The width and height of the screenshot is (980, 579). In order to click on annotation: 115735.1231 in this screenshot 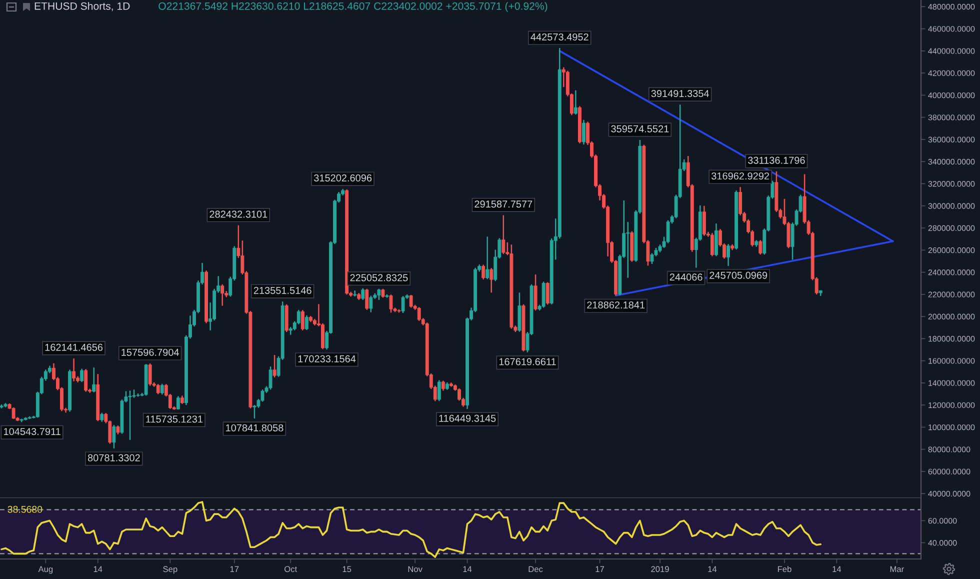, I will do `click(174, 419)`.